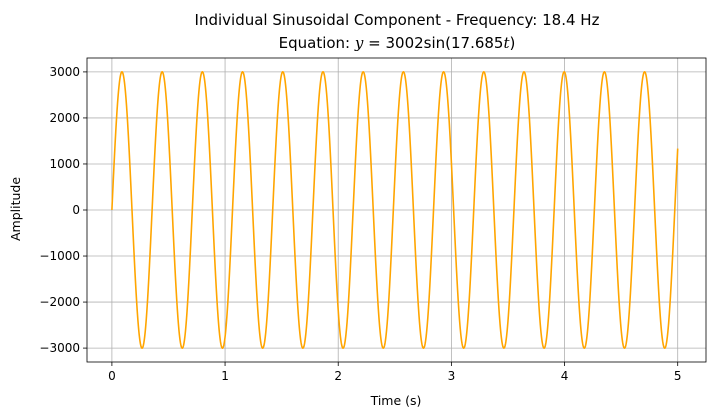  What do you see at coordinates (59, 348) in the screenshot?
I see `y-tick-label: −3000` at bounding box center [59, 348].